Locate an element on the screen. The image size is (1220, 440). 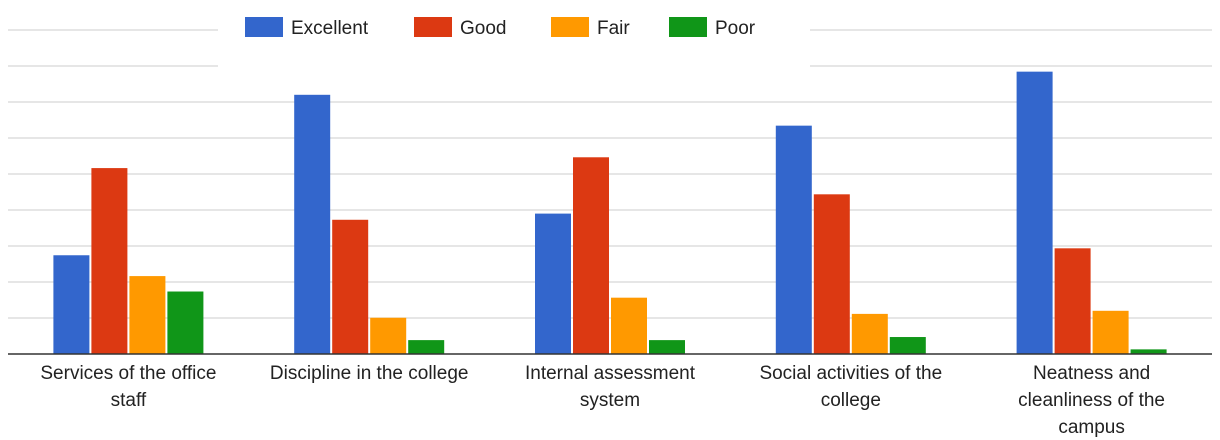
x-tick-label-4: Neatness and cleanliness of the campus is located at coordinates (1091, 400).